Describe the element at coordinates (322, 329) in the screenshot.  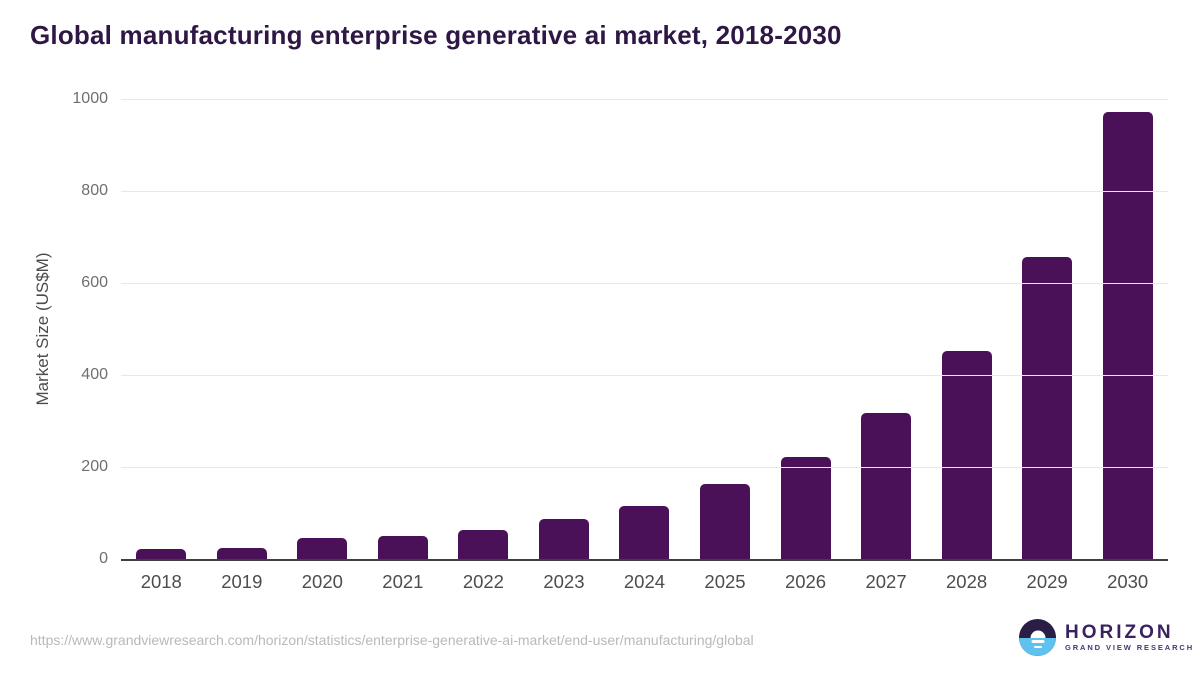
I see `bar-cell-2020` at that location.